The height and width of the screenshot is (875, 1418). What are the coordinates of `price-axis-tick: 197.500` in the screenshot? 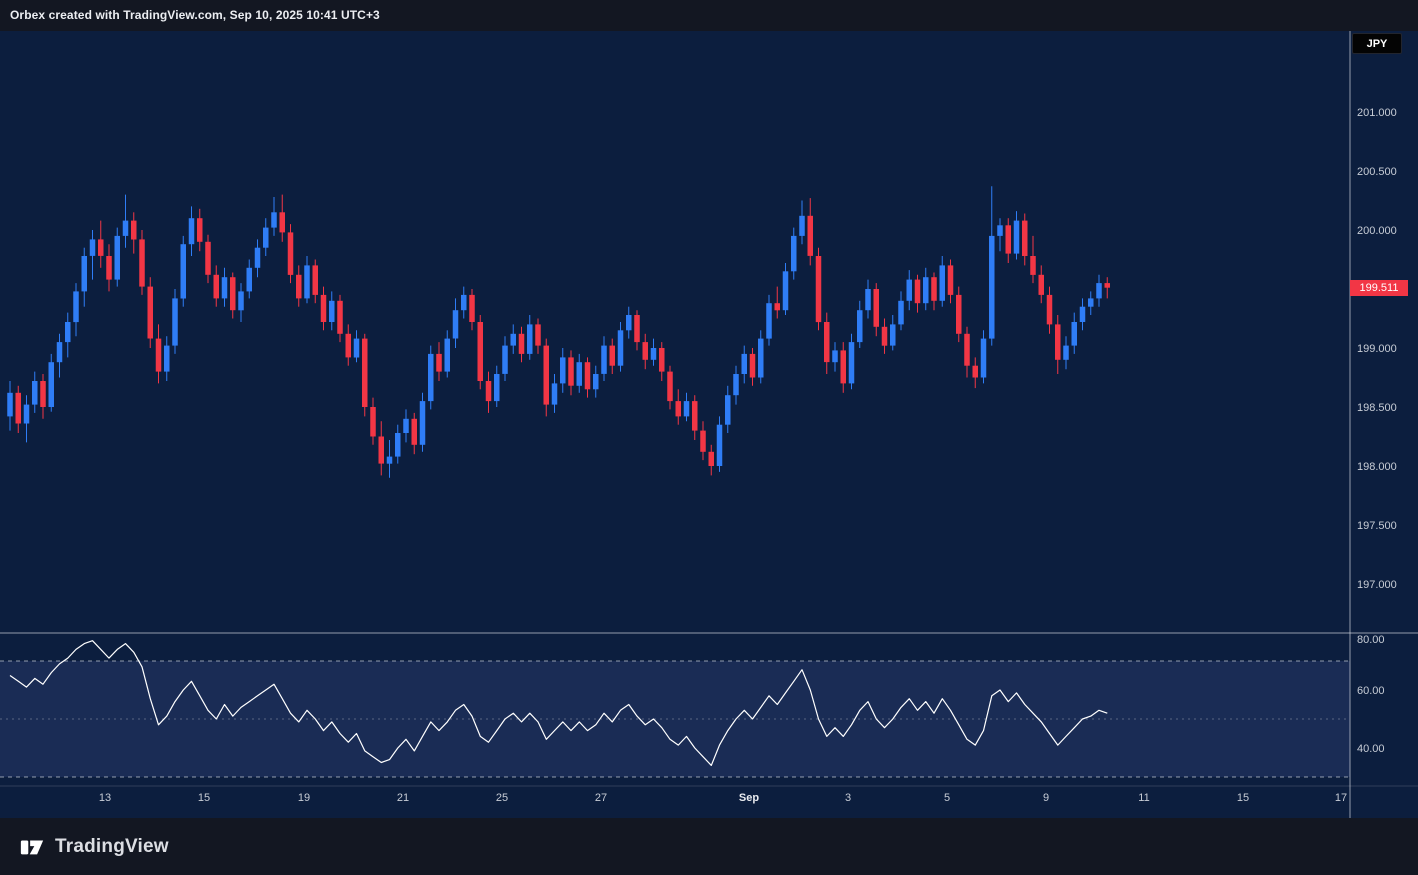 It's located at (1377, 526).